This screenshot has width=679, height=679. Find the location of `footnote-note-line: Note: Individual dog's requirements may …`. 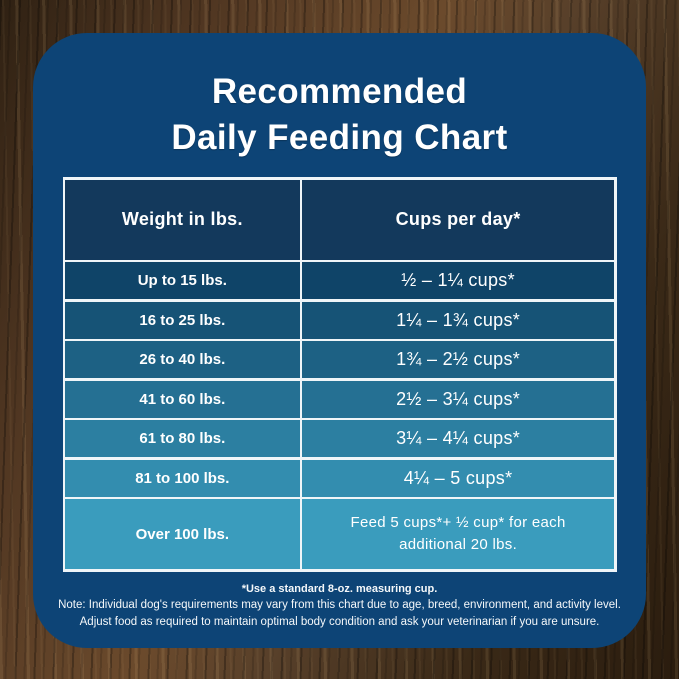

footnote-note-line: Note: Individual dog's requirements may … is located at coordinates (339, 605).